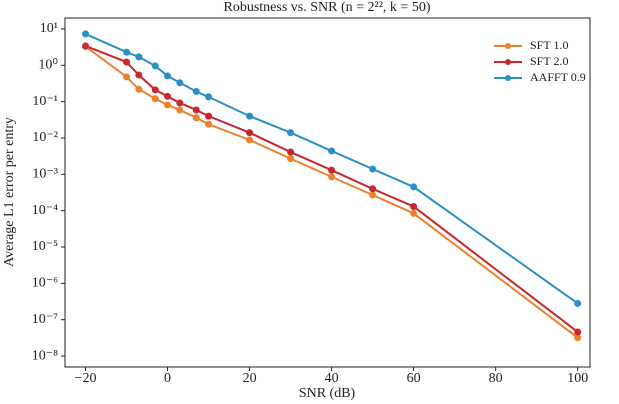 The width and height of the screenshot is (619, 404). Describe the element at coordinates (45, 319) in the screenshot. I see `y-tick-label: 10⁻⁷` at that location.